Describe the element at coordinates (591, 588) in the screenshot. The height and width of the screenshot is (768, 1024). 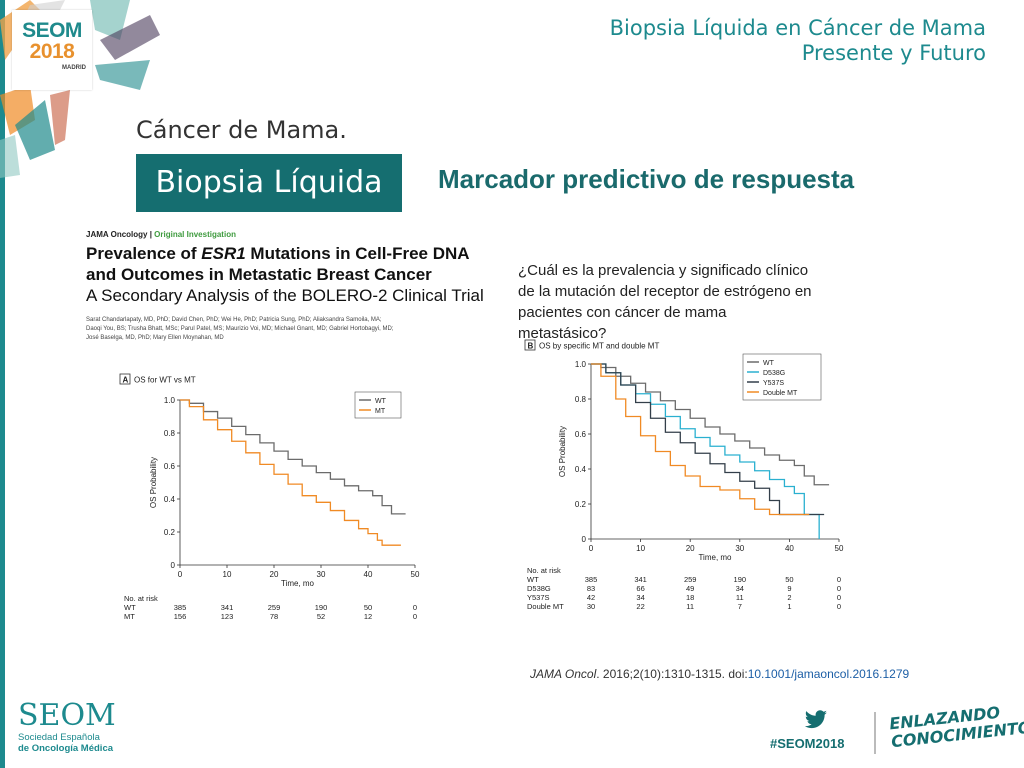
I see `risk-value: 83` at that location.